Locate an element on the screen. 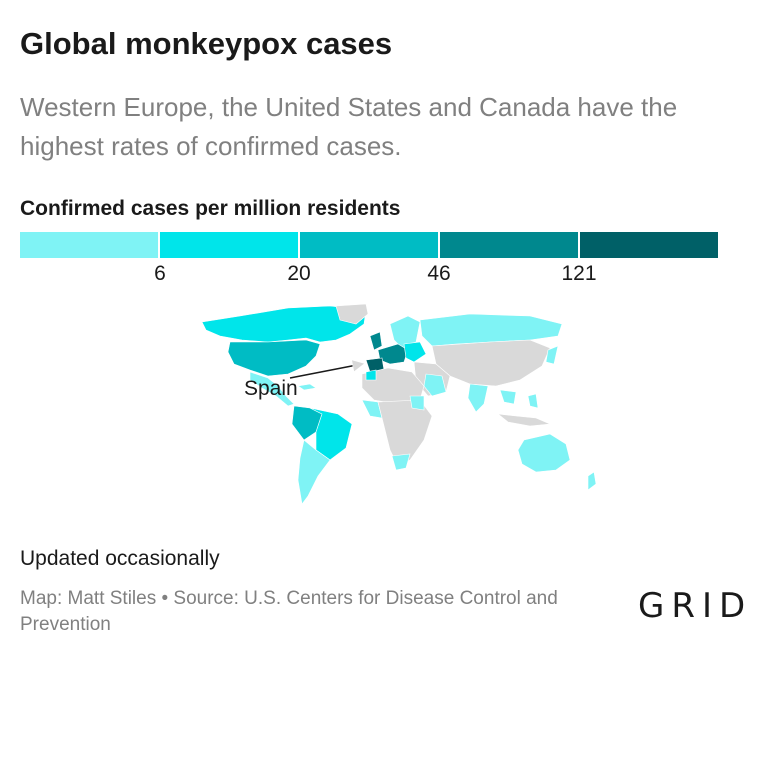 This screenshot has width=760, height=766. region-mexico is located at coordinates (272, 389).